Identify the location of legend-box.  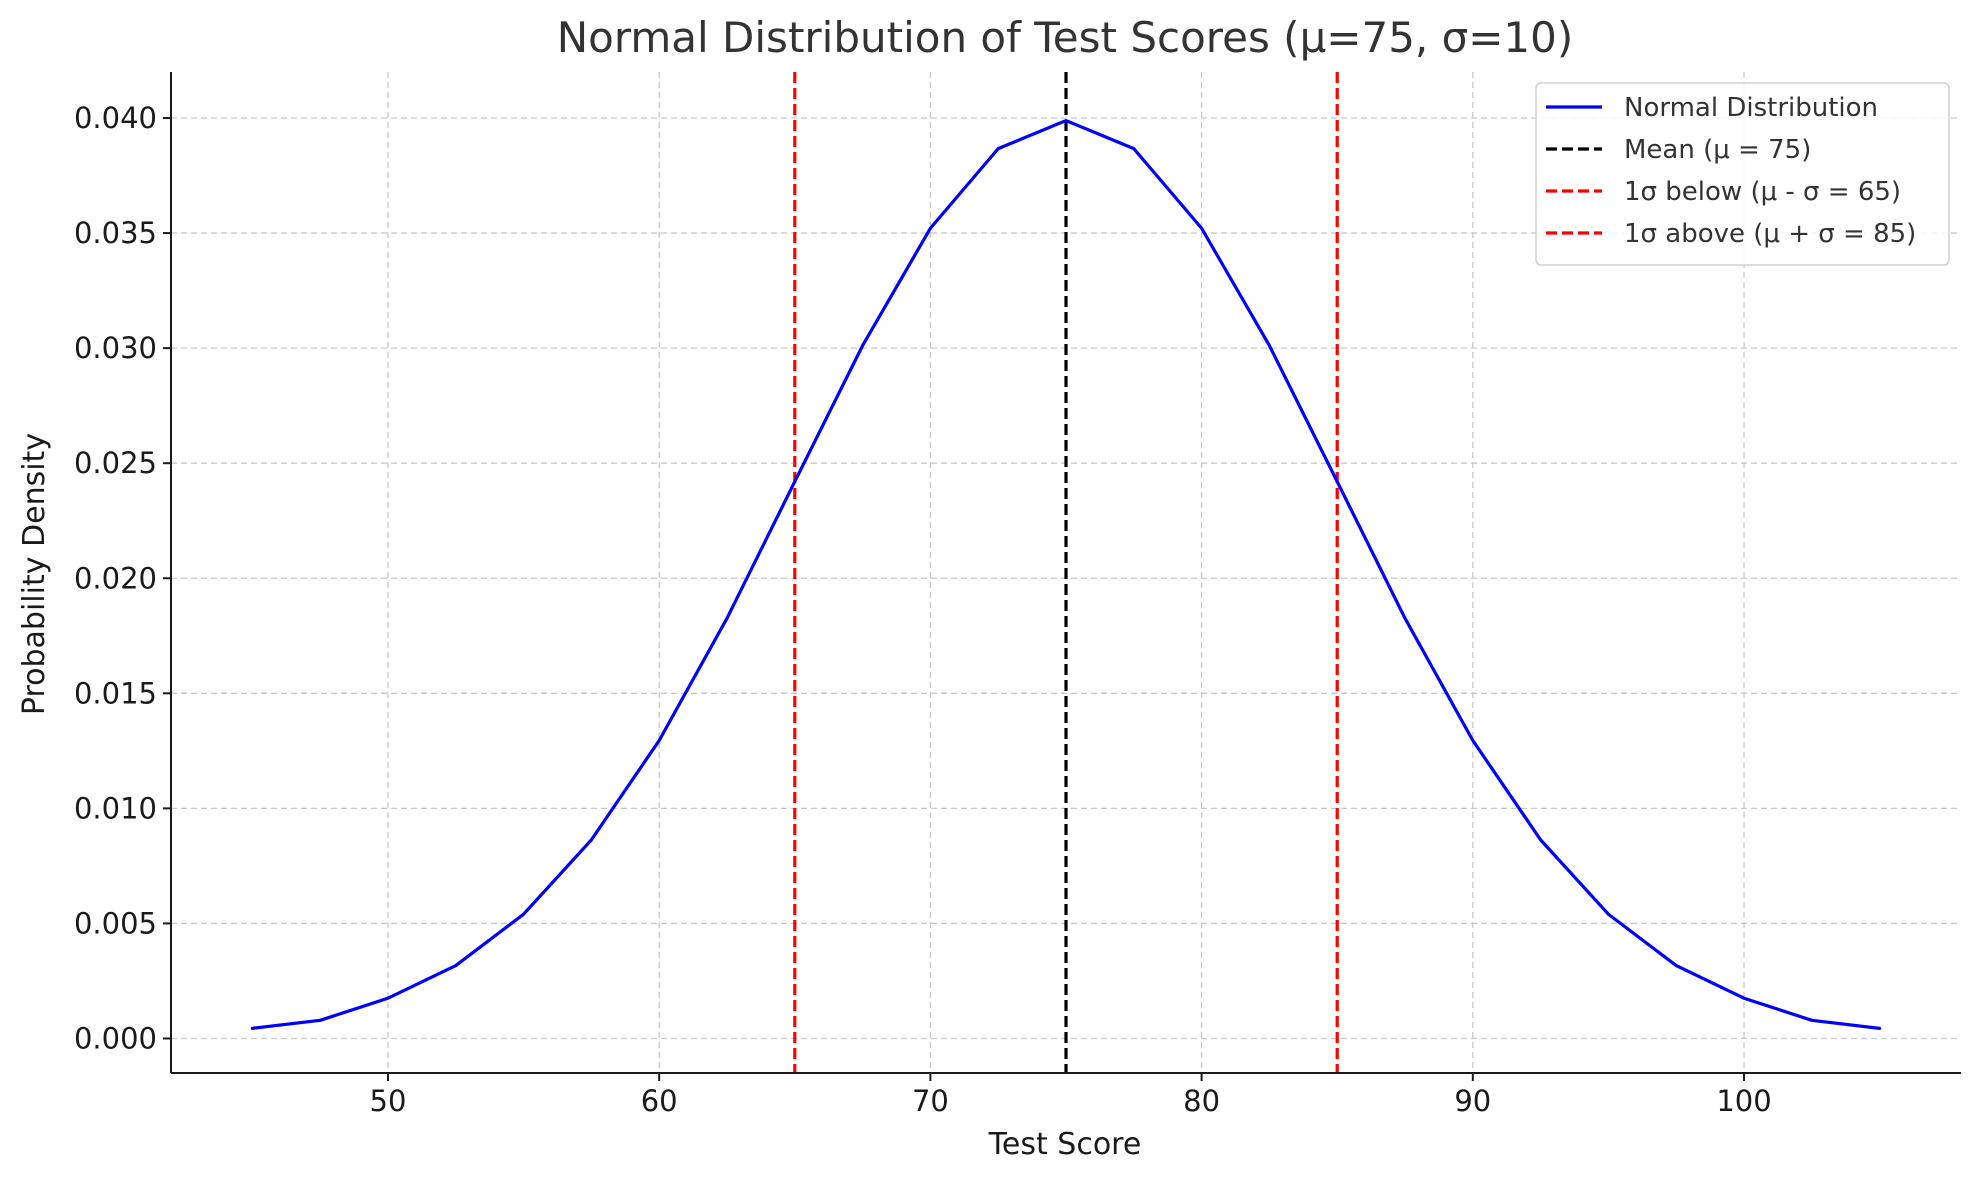
(1742, 174).